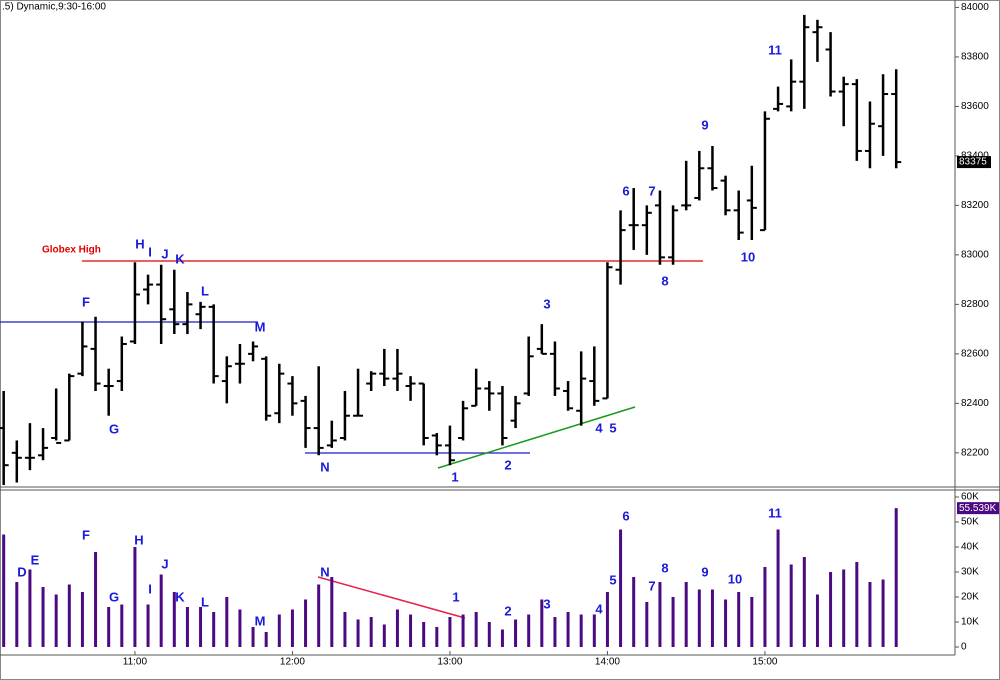  Describe the element at coordinates (975, 255) in the screenshot. I see `y-tick-label: 83000` at that location.